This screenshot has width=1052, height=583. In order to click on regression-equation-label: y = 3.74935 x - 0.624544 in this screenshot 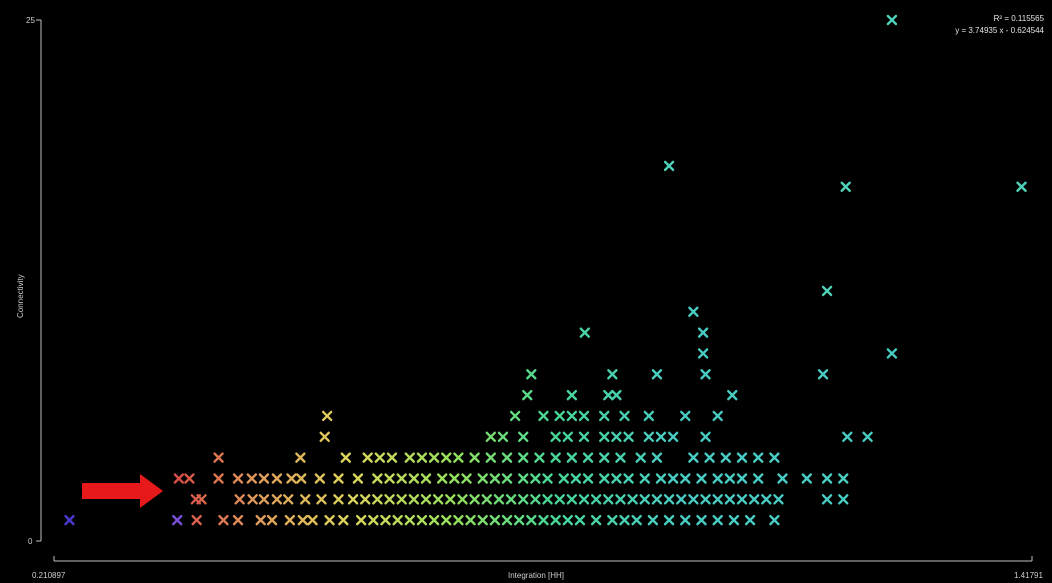, I will do `click(999, 30)`.